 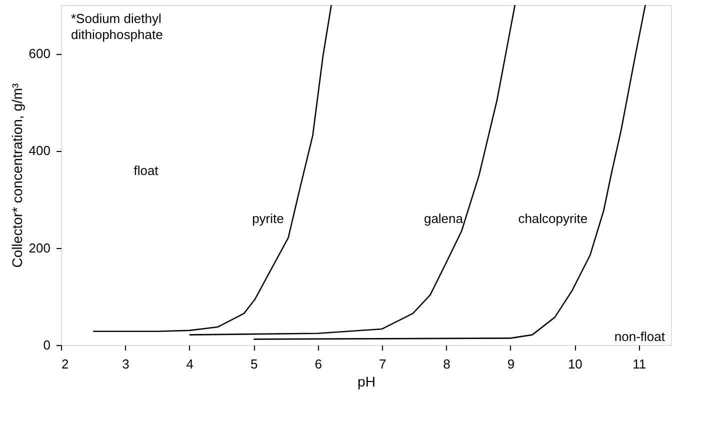 I want to click on x-tick-label: 8, so click(x=446, y=364).